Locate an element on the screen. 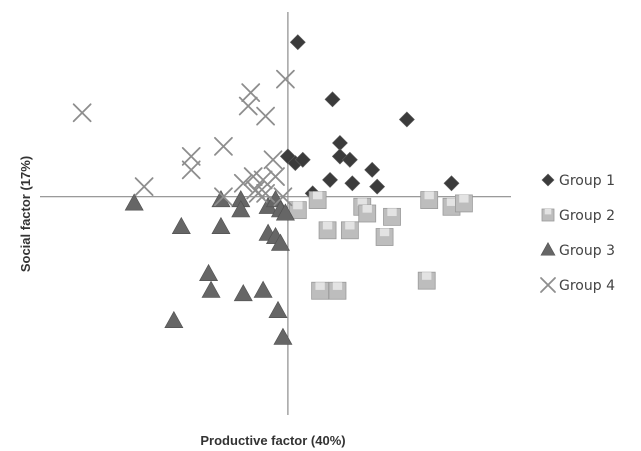 This screenshot has height=451, width=641. legend-marker-square is located at coordinates (548, 215).